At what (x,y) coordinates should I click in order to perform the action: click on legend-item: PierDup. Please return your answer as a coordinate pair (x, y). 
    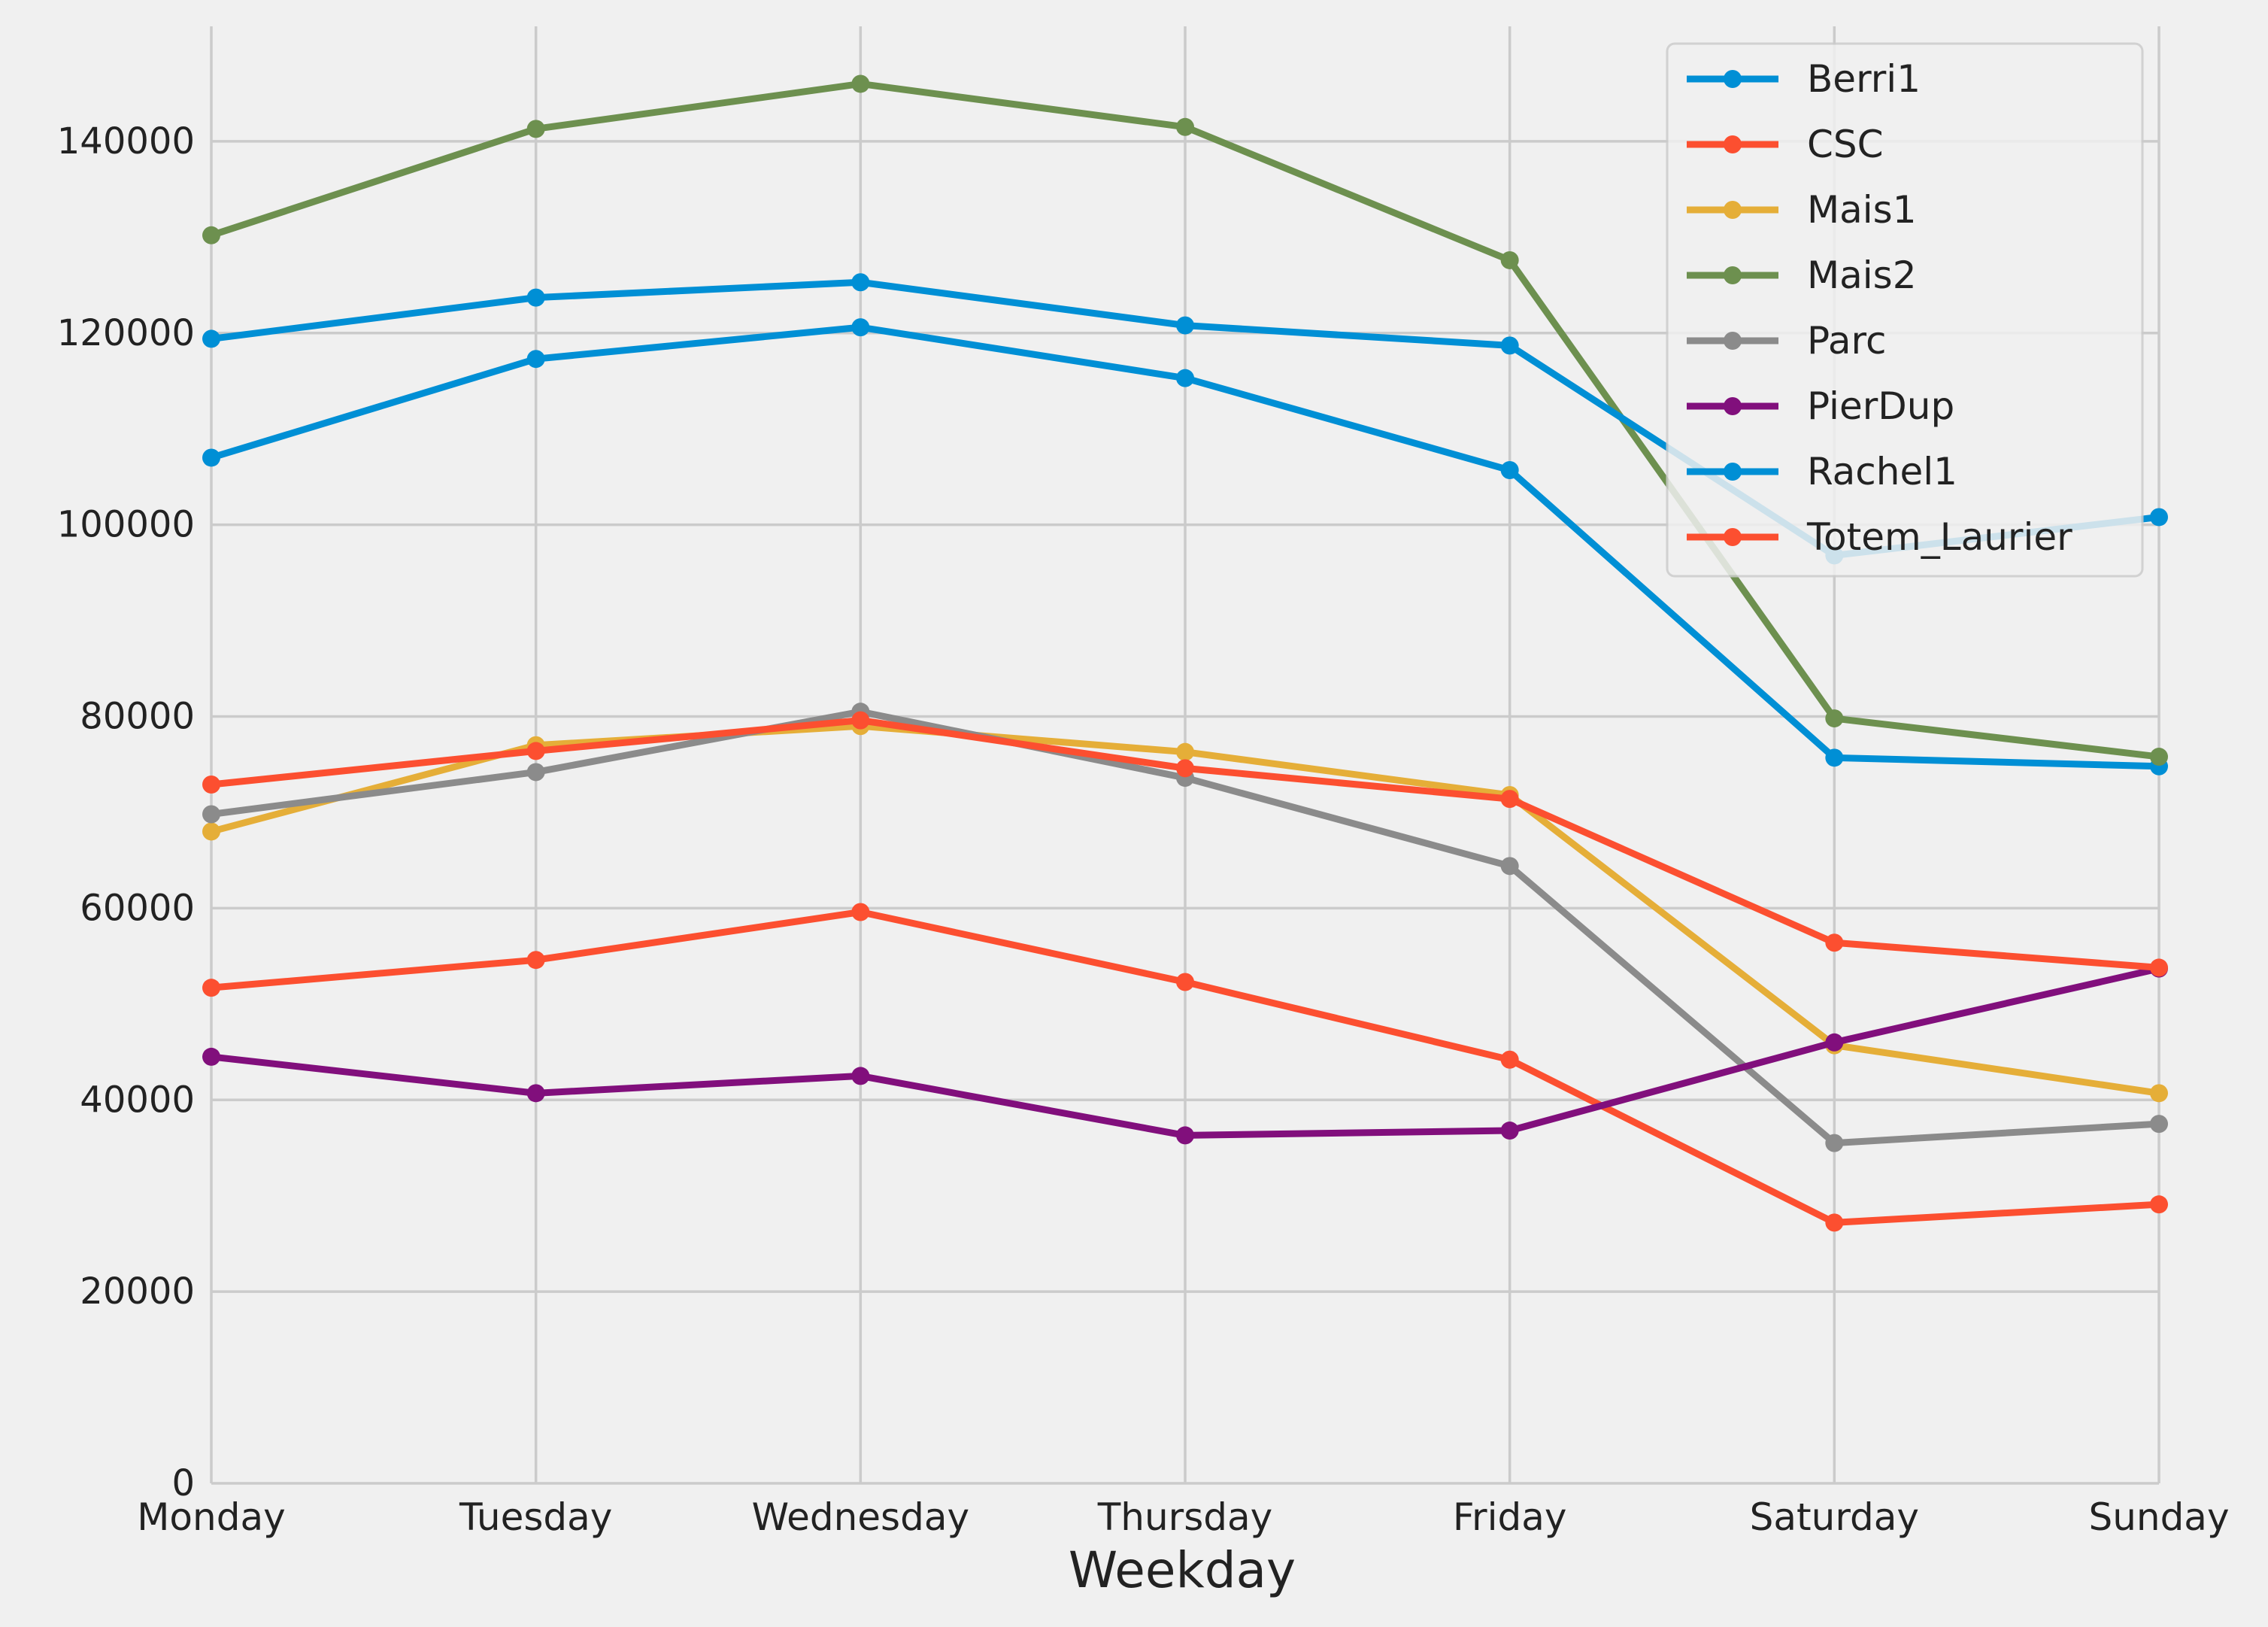
    Looking at the image, I should click on (1821, 406).